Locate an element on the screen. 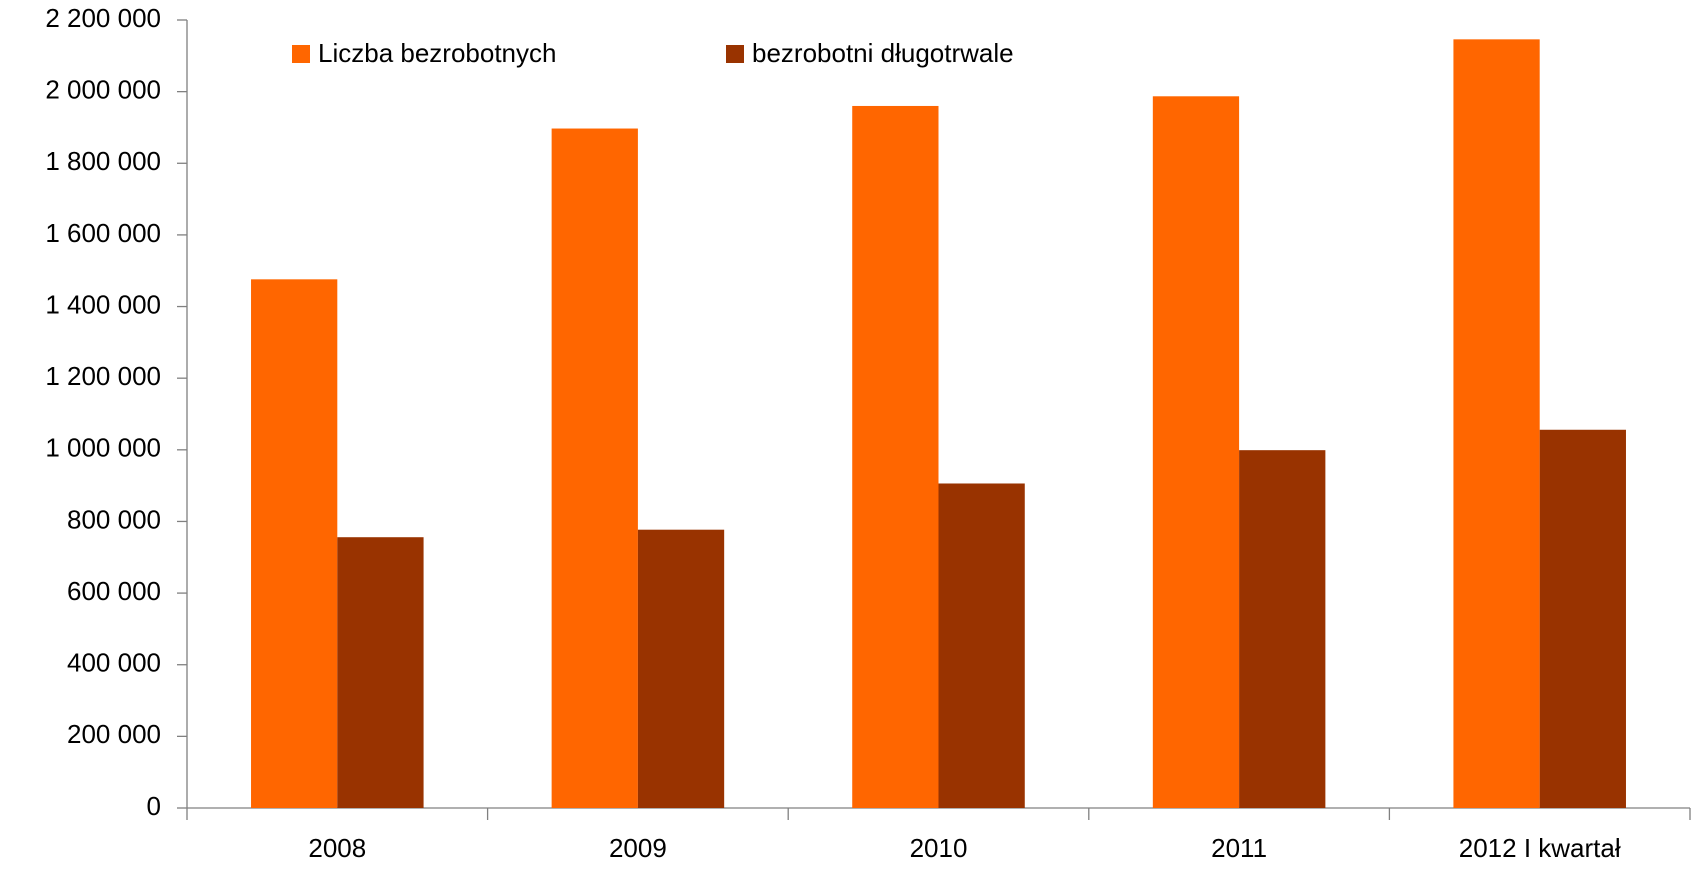 The image size is (1694, 877). x-tick-label: 2008 is located at coordinates (337, 848).